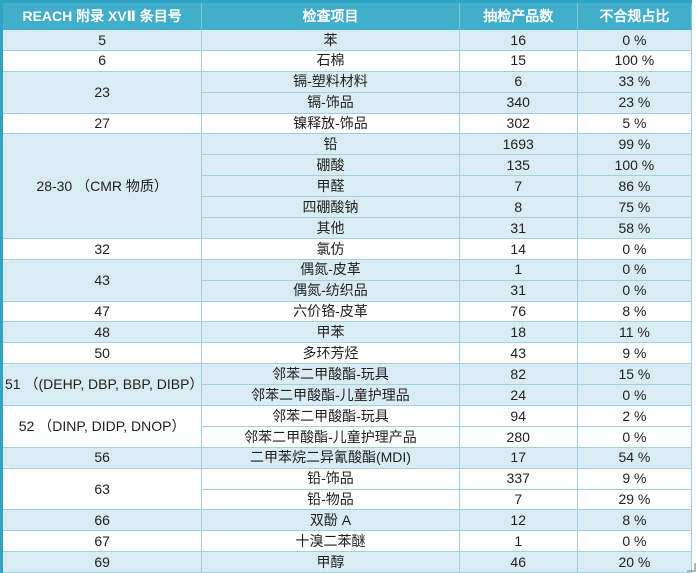  I want to click on inspection-item-cell: 镍释放-饰品, so click(330, 123).